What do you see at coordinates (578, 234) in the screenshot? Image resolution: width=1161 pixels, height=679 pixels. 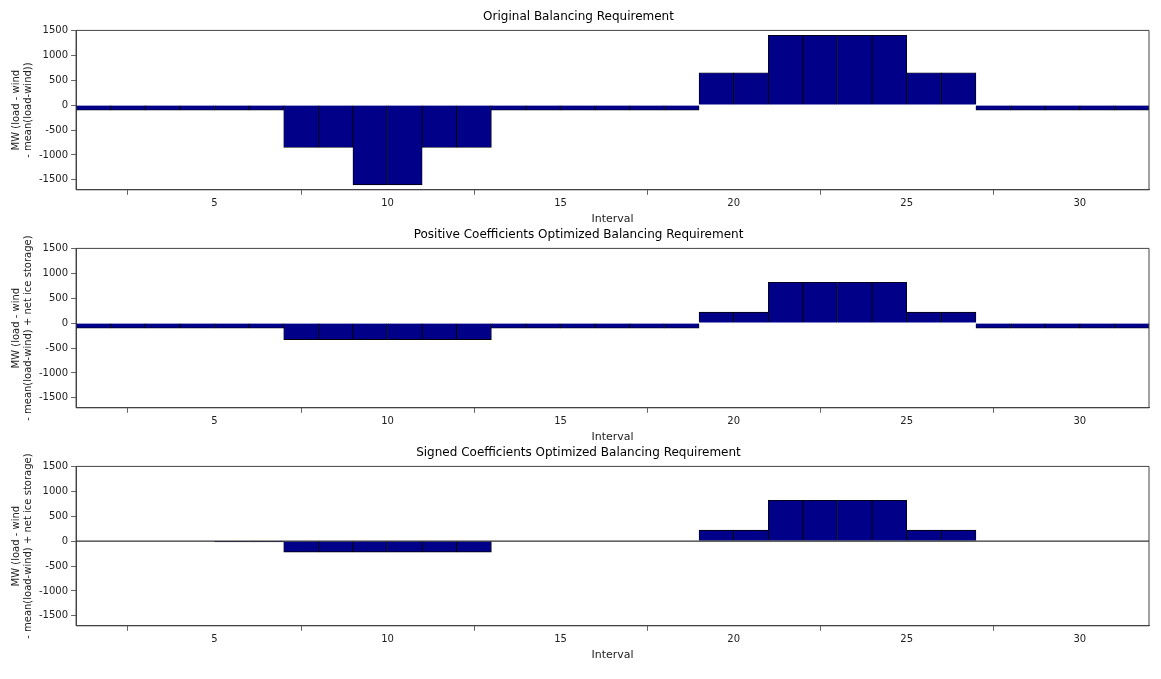 I see `chart-title: Positive Coefficients Optimized Balancing Requirement` at bounding box center [578, 234].